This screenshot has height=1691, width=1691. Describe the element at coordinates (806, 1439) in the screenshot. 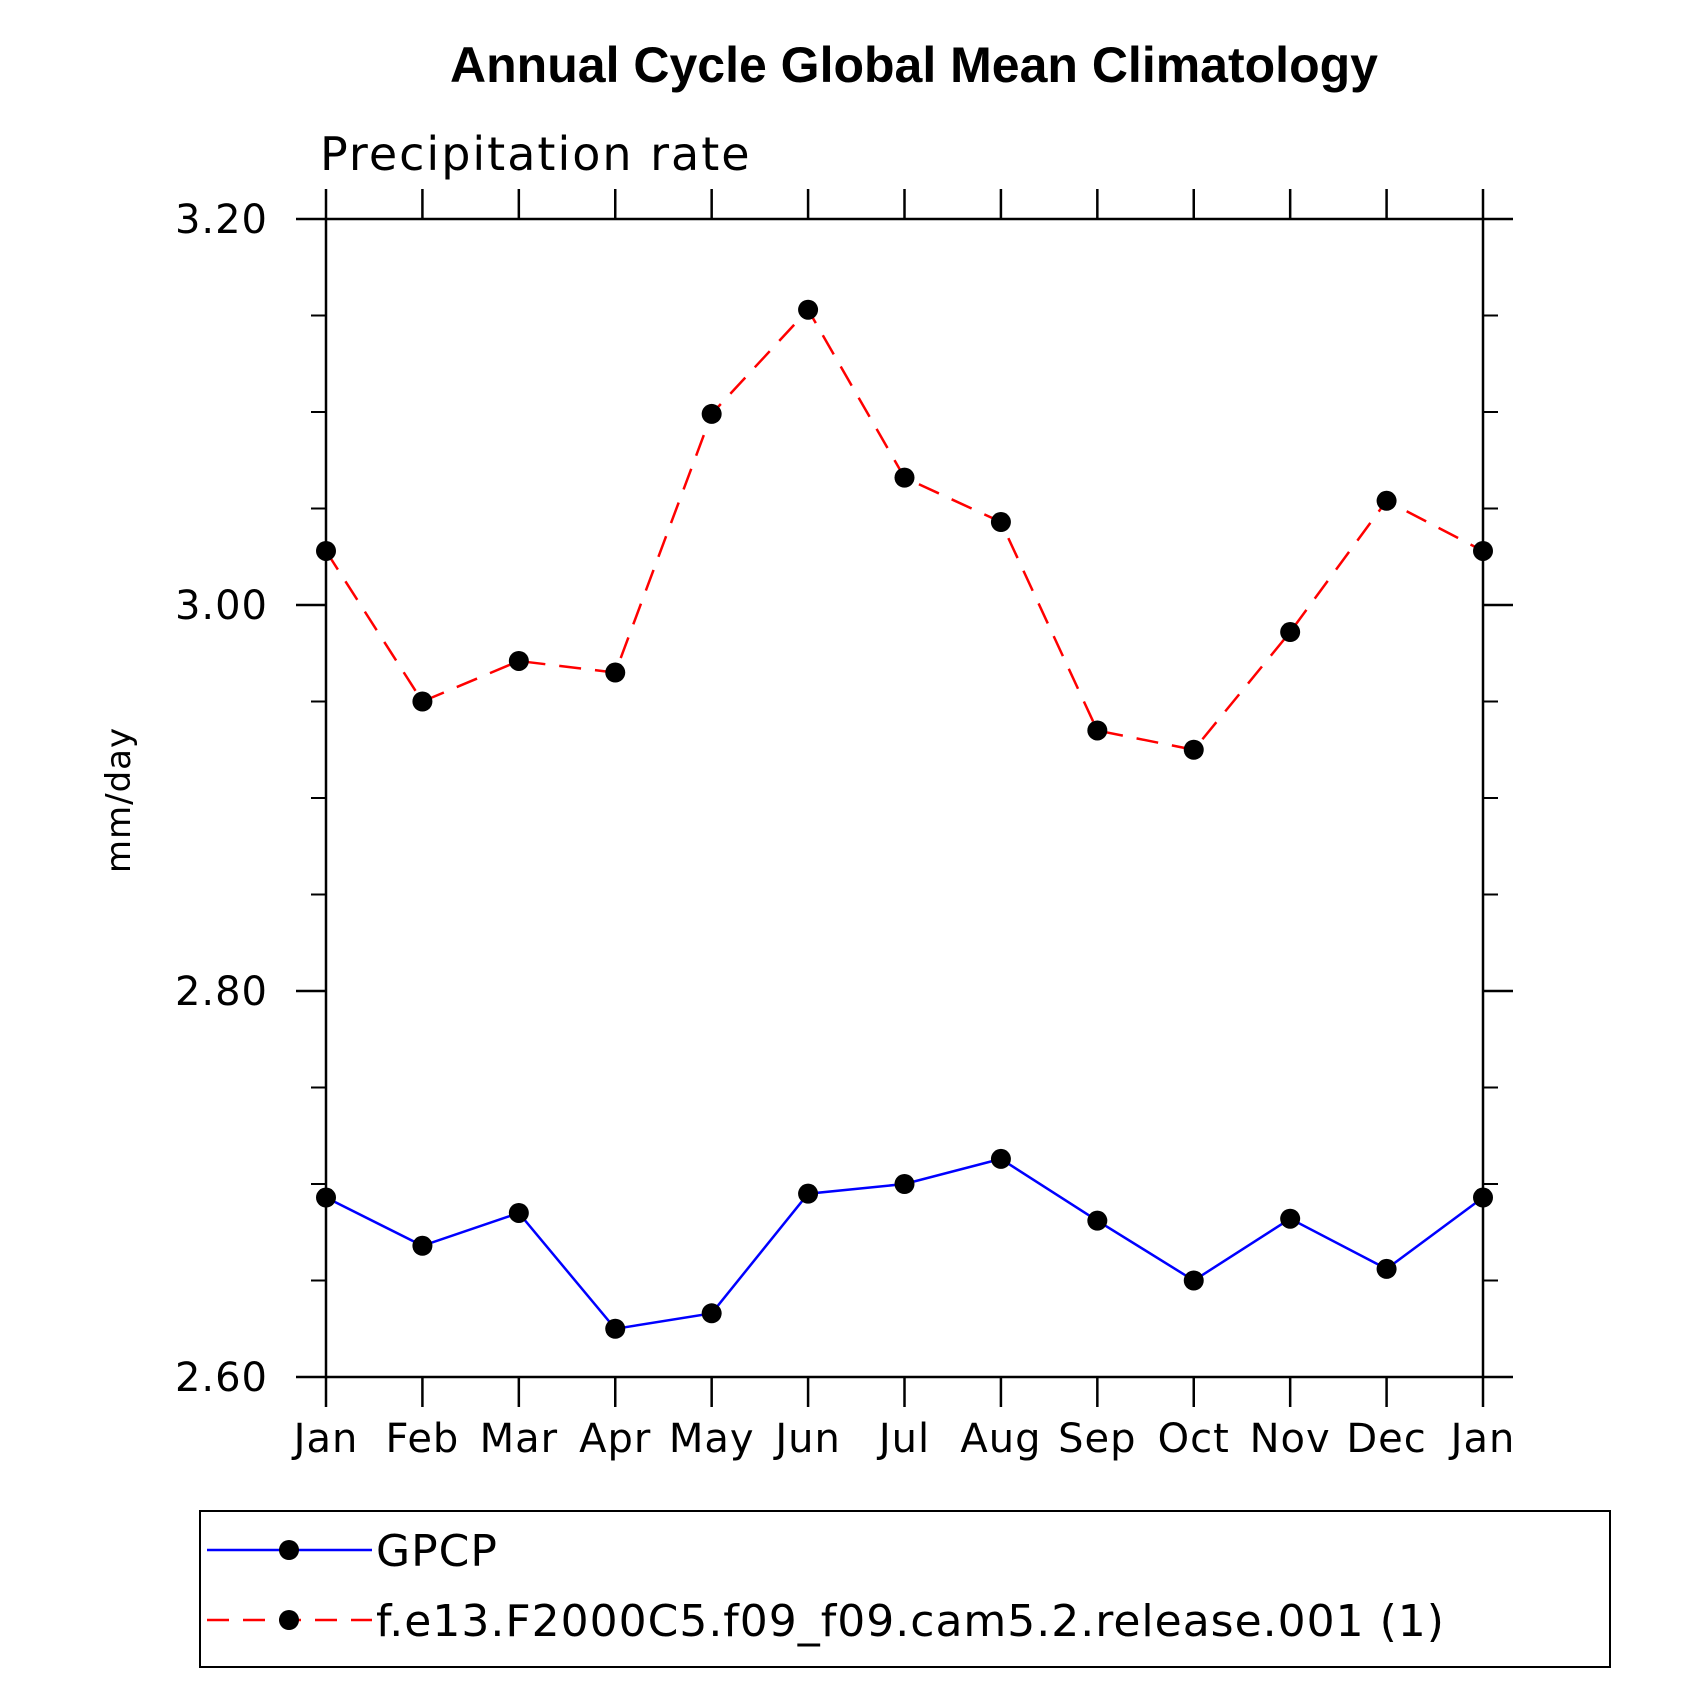

I see `x-tick-label: Jun` at that location.